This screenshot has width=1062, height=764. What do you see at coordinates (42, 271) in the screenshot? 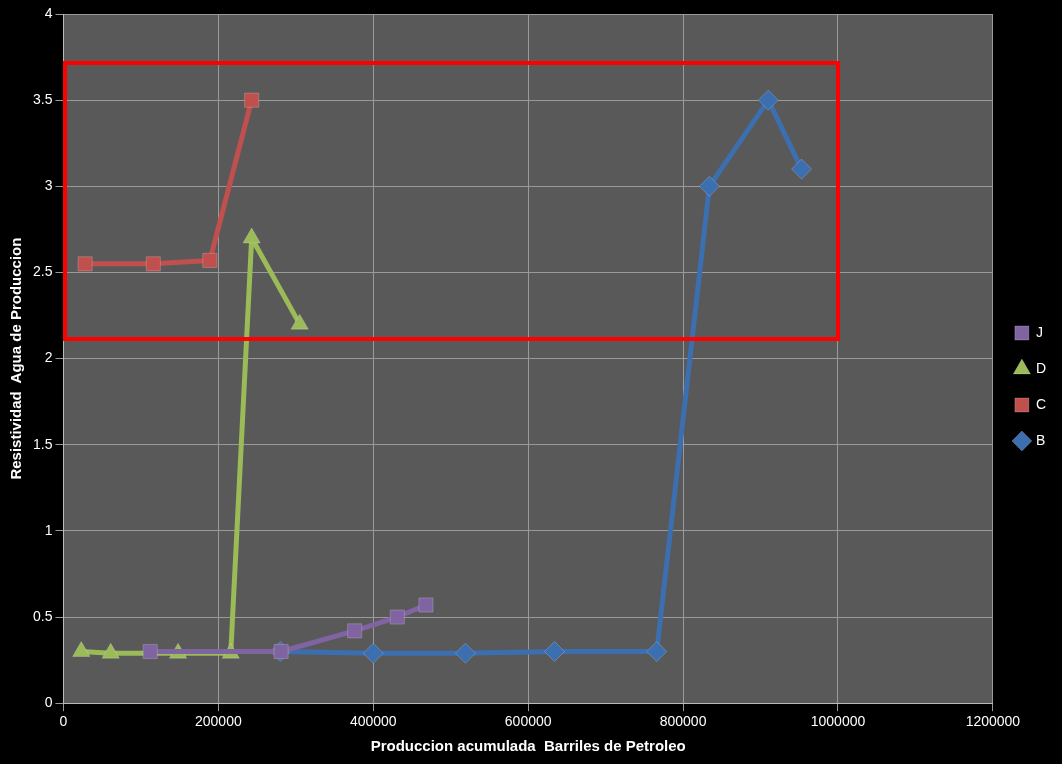
I see `y-tick-label: 2.5` at bounding box center [42, 271].